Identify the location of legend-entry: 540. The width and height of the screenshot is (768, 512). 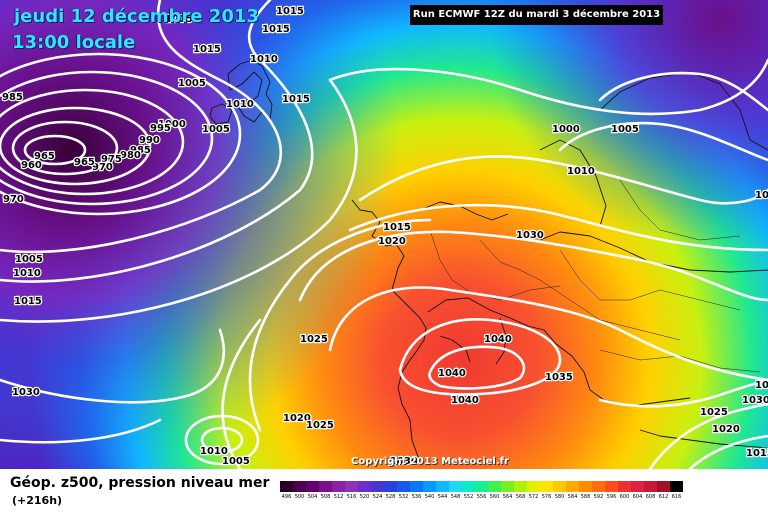
(429, 492).